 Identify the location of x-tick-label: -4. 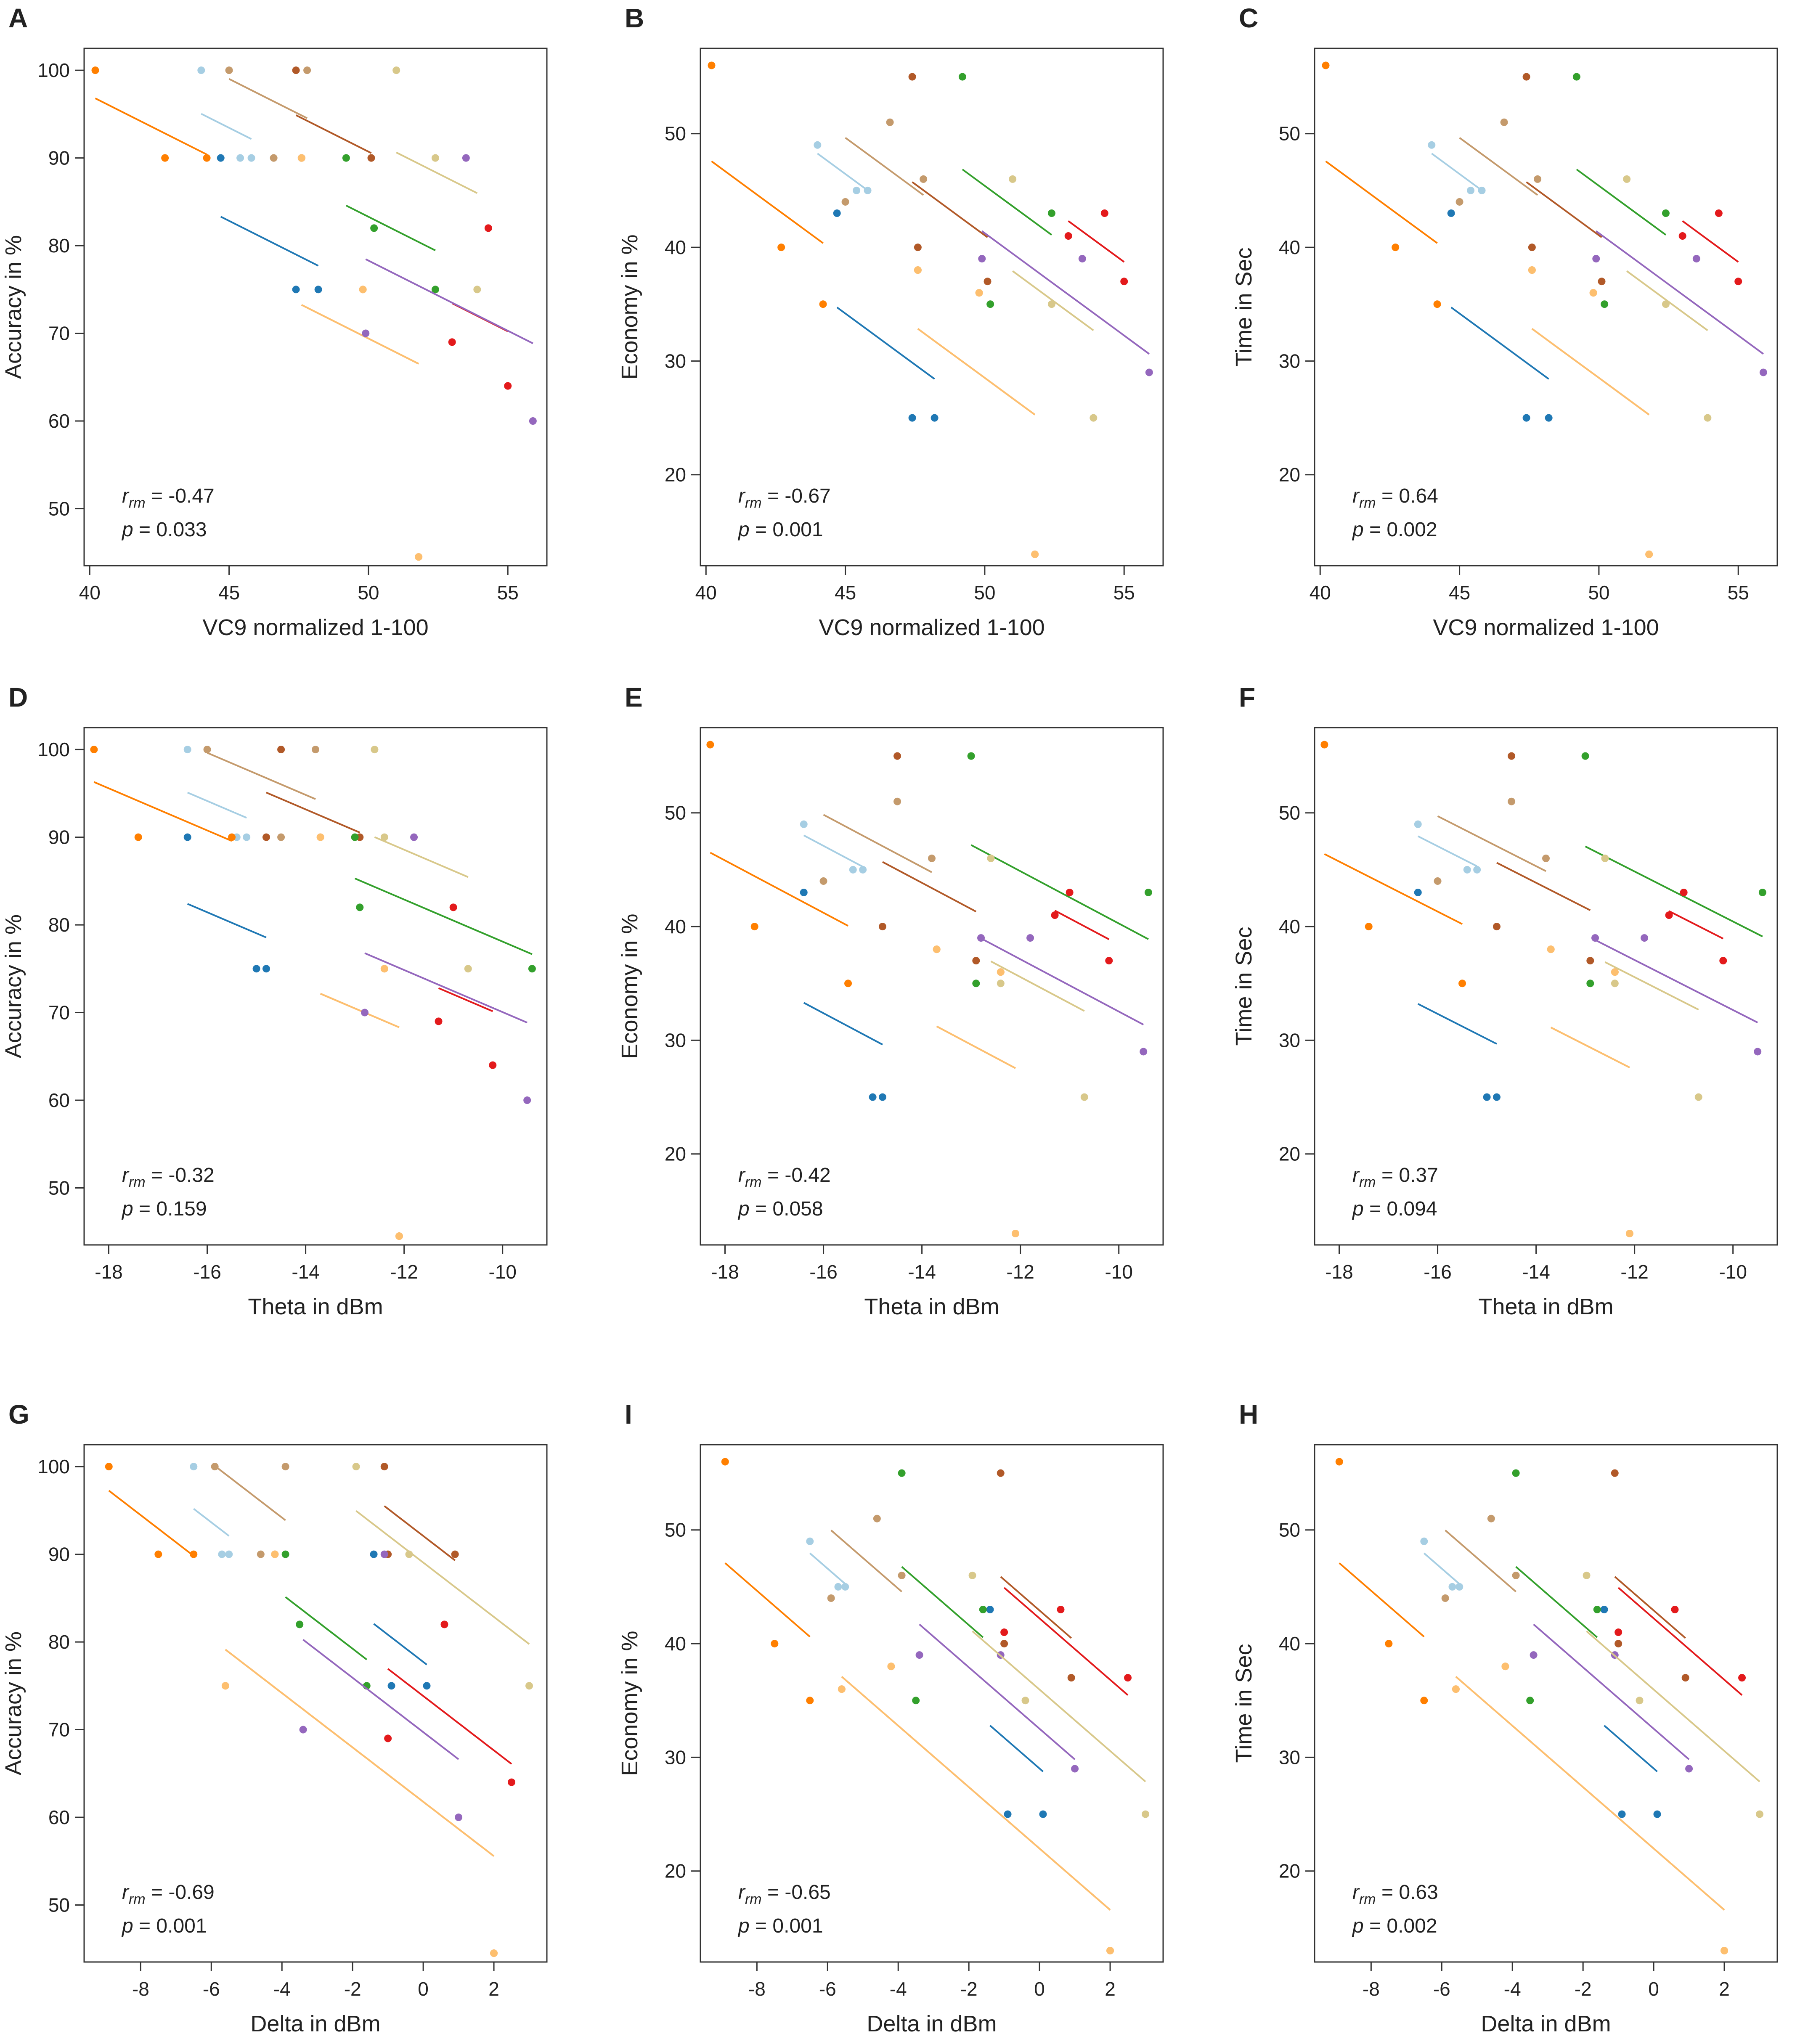
(1512, 1989).